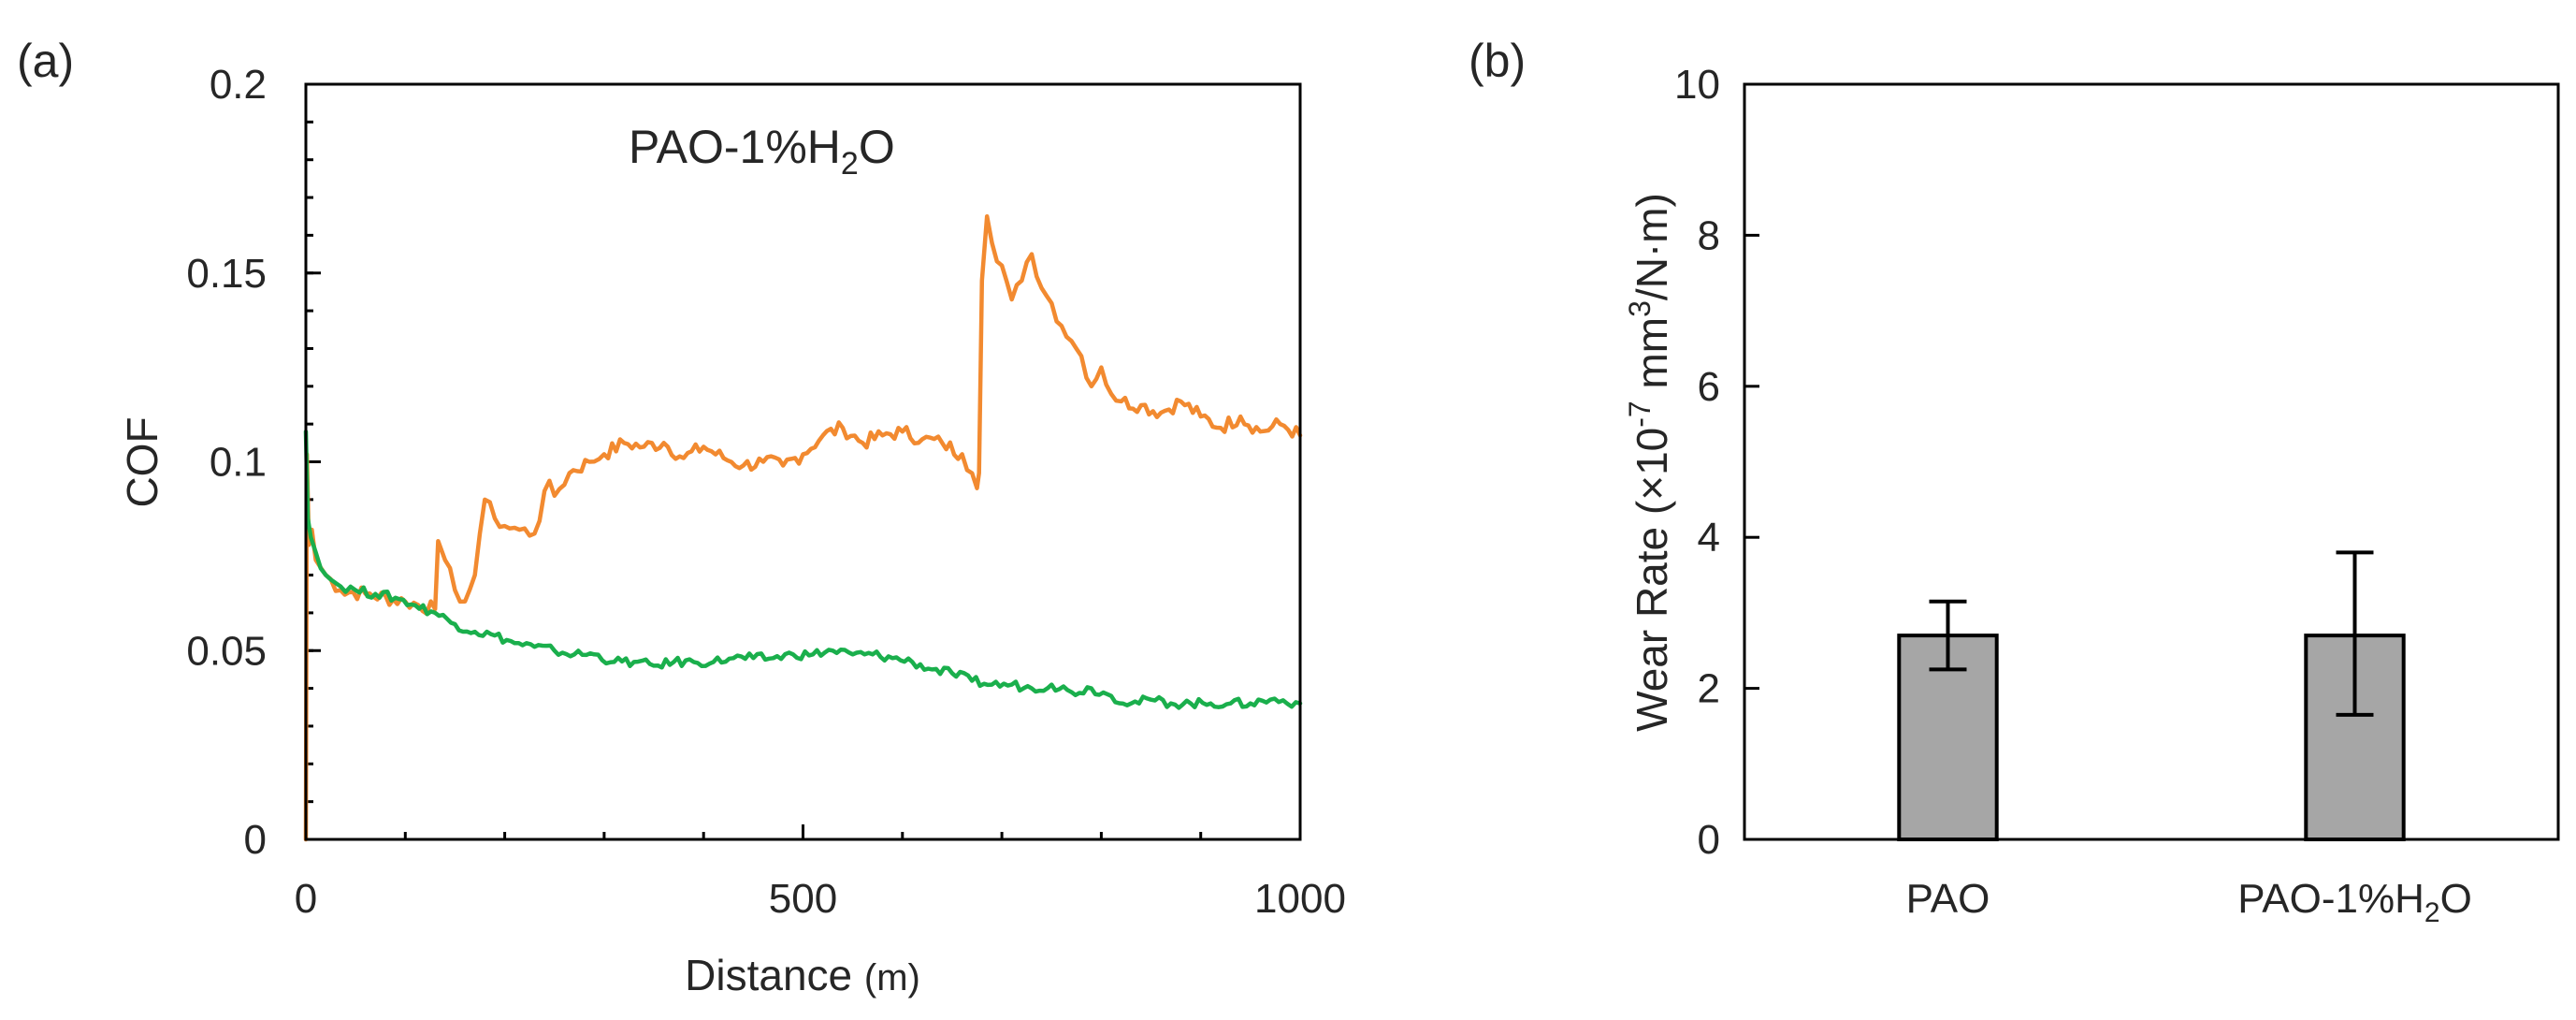 The width and height of the screenshot is (2576, 1020). I want to click on panel-b-y-axis-title-exp2: 3, so click(1640, 309).